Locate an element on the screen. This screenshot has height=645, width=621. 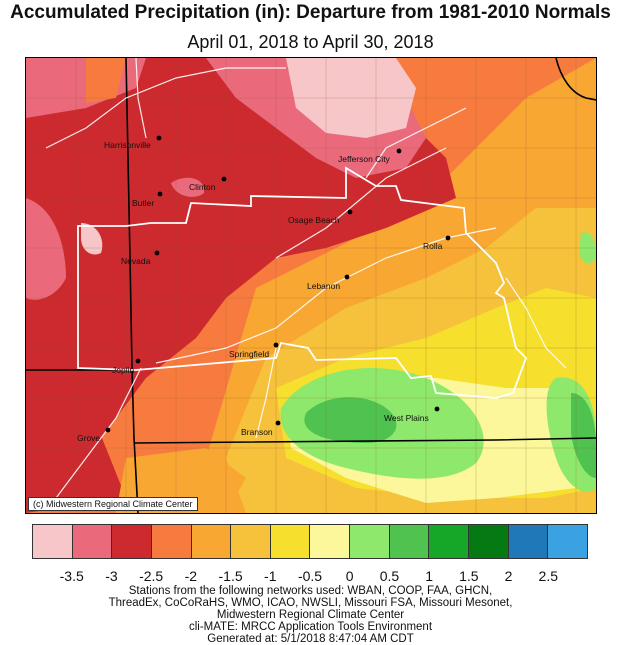
city-label: Osage Beach is located at coordinates (314, 220).